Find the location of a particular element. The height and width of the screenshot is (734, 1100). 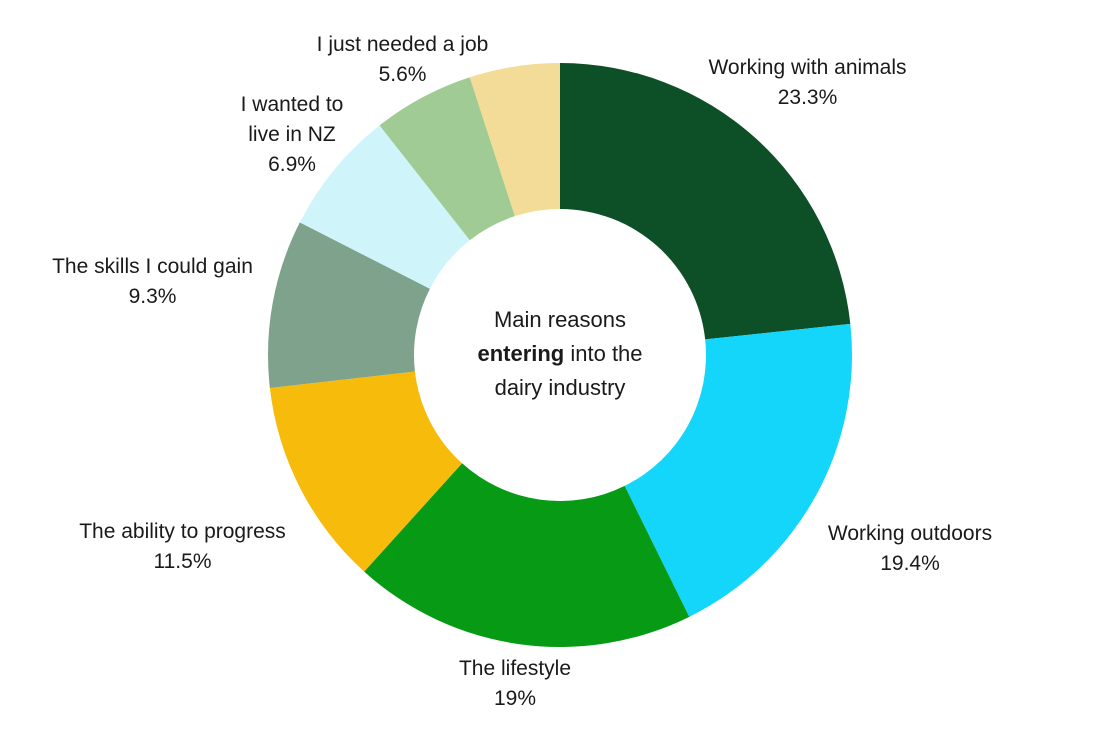

slice-label-needed-a-job: I just needed a job 5.6% is located at coordinates (402, 60).